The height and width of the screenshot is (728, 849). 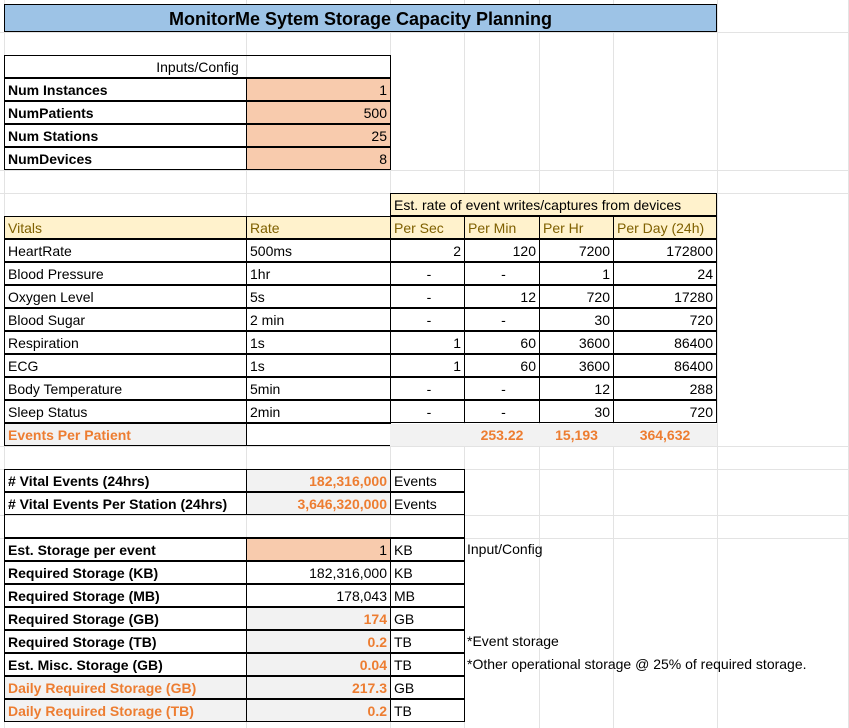 I want to click on inputs-header: Inputs/Config, so click(x=197, y=66).